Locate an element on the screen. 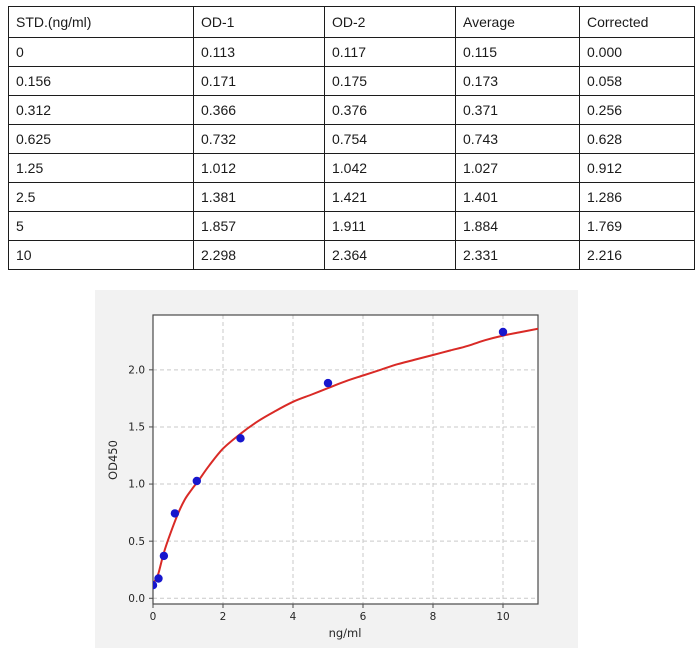  table-cell: 0 is located at coordinates (101, 52).